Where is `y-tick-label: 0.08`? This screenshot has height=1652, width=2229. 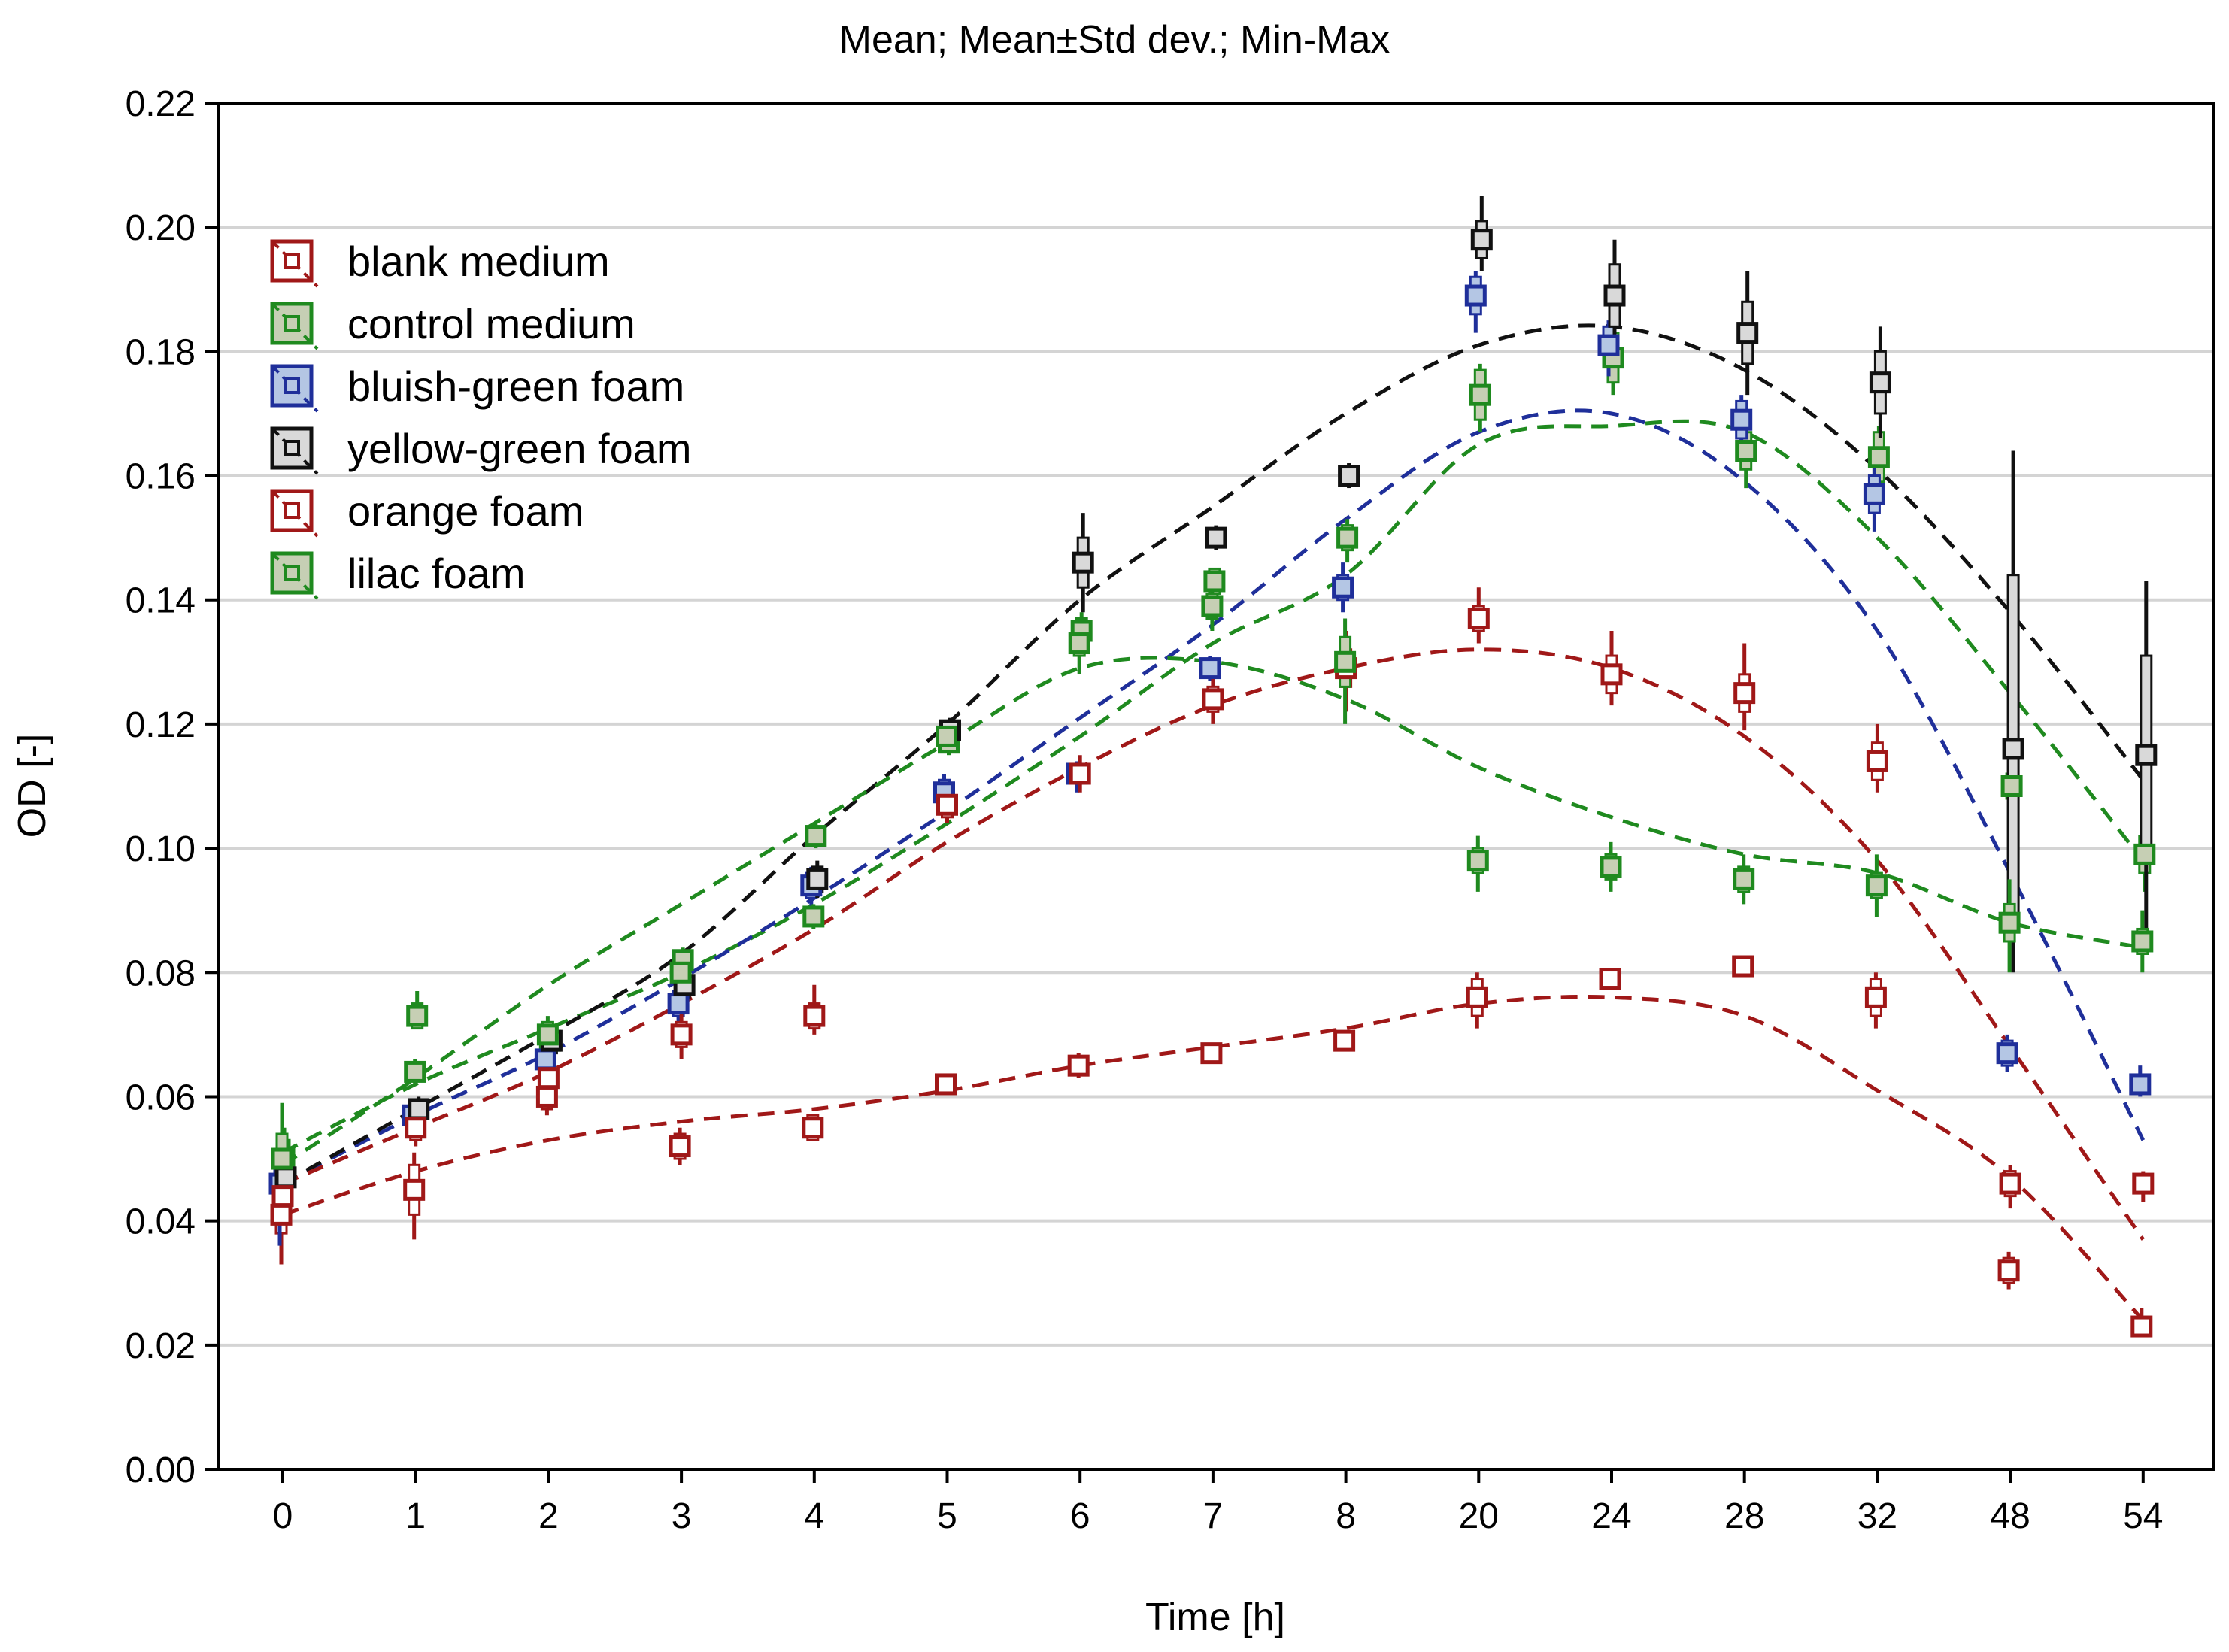 y-tick-label: 0.08 is located at coordinates (161, 973).